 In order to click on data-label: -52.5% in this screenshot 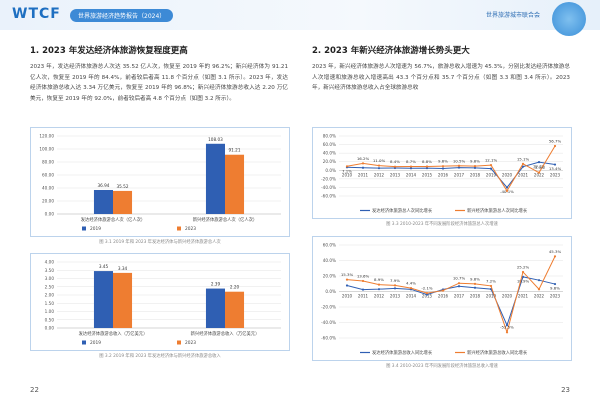, I will do `click(507, 327)`.